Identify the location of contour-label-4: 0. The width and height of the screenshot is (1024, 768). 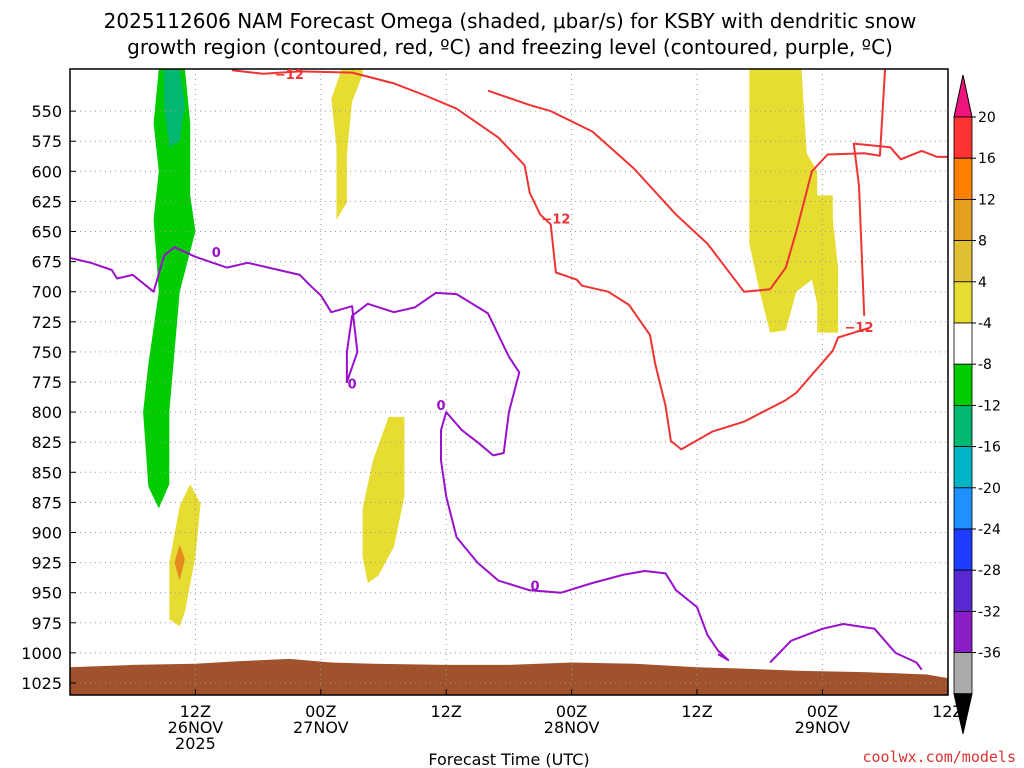
(352, 384).